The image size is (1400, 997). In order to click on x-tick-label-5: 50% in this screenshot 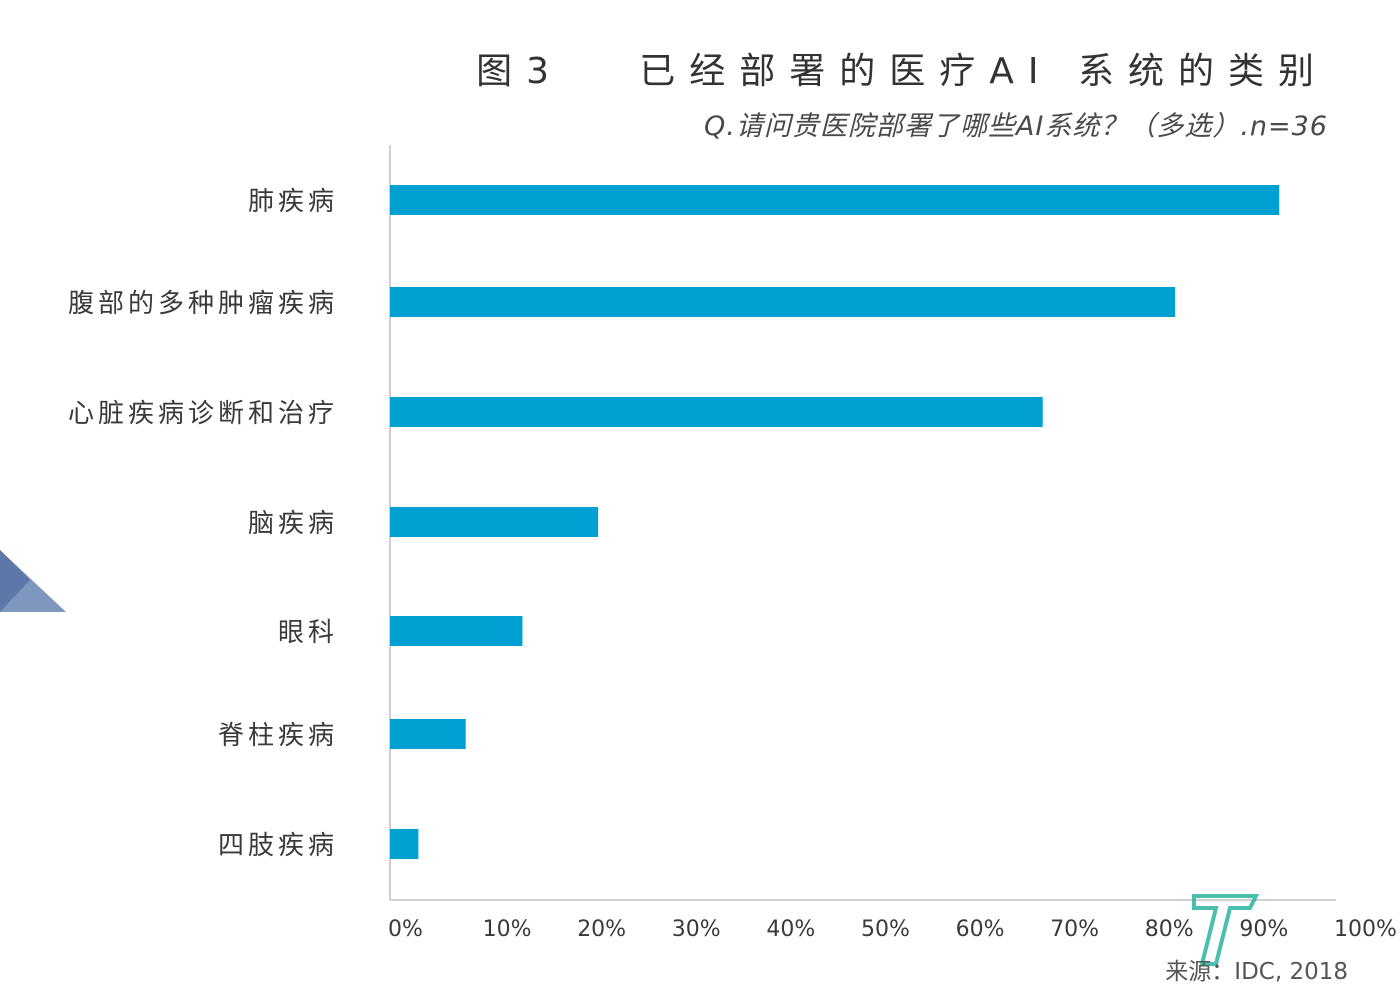, I will do `click(885, 929)`.